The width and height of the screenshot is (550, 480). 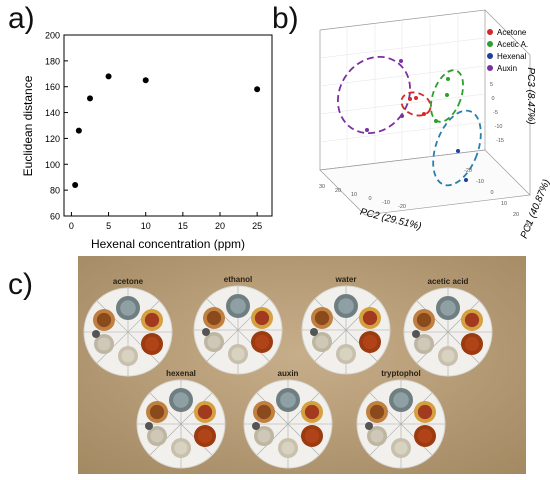 What do you see at coordinates (220, 226) in the screenshot?
I see `x-tick-label: 20` at bounding box center [220, 226].